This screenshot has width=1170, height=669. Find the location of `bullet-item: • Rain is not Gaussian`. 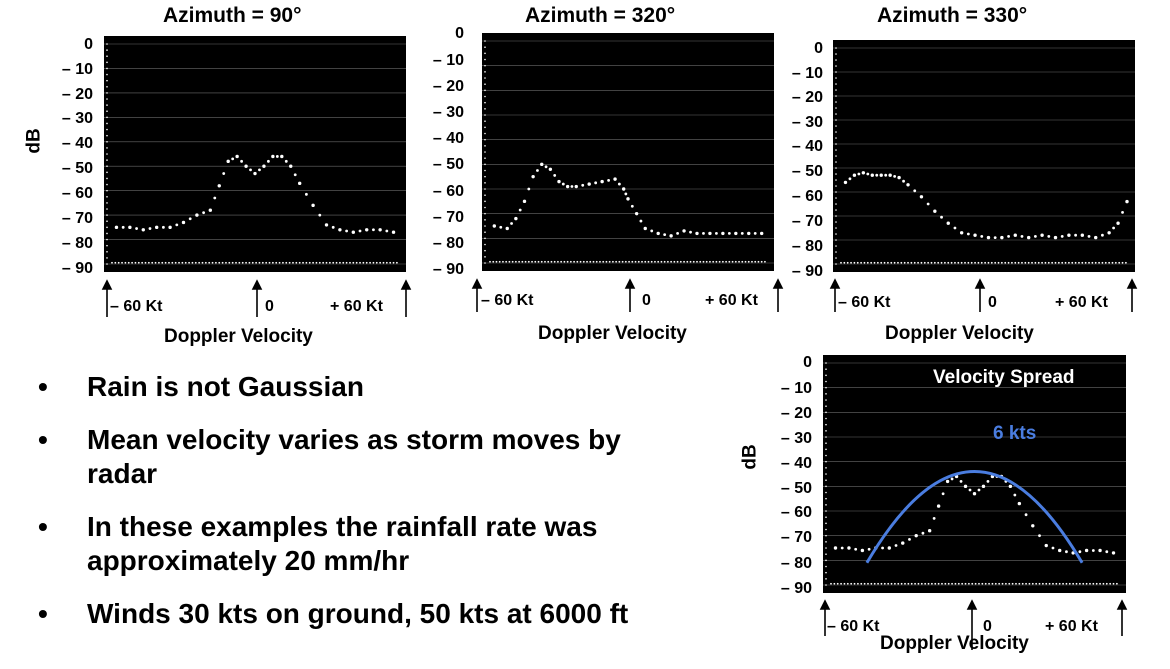

bullet-item: • Rain is not Gaussian is located at coordinates (350, 387).